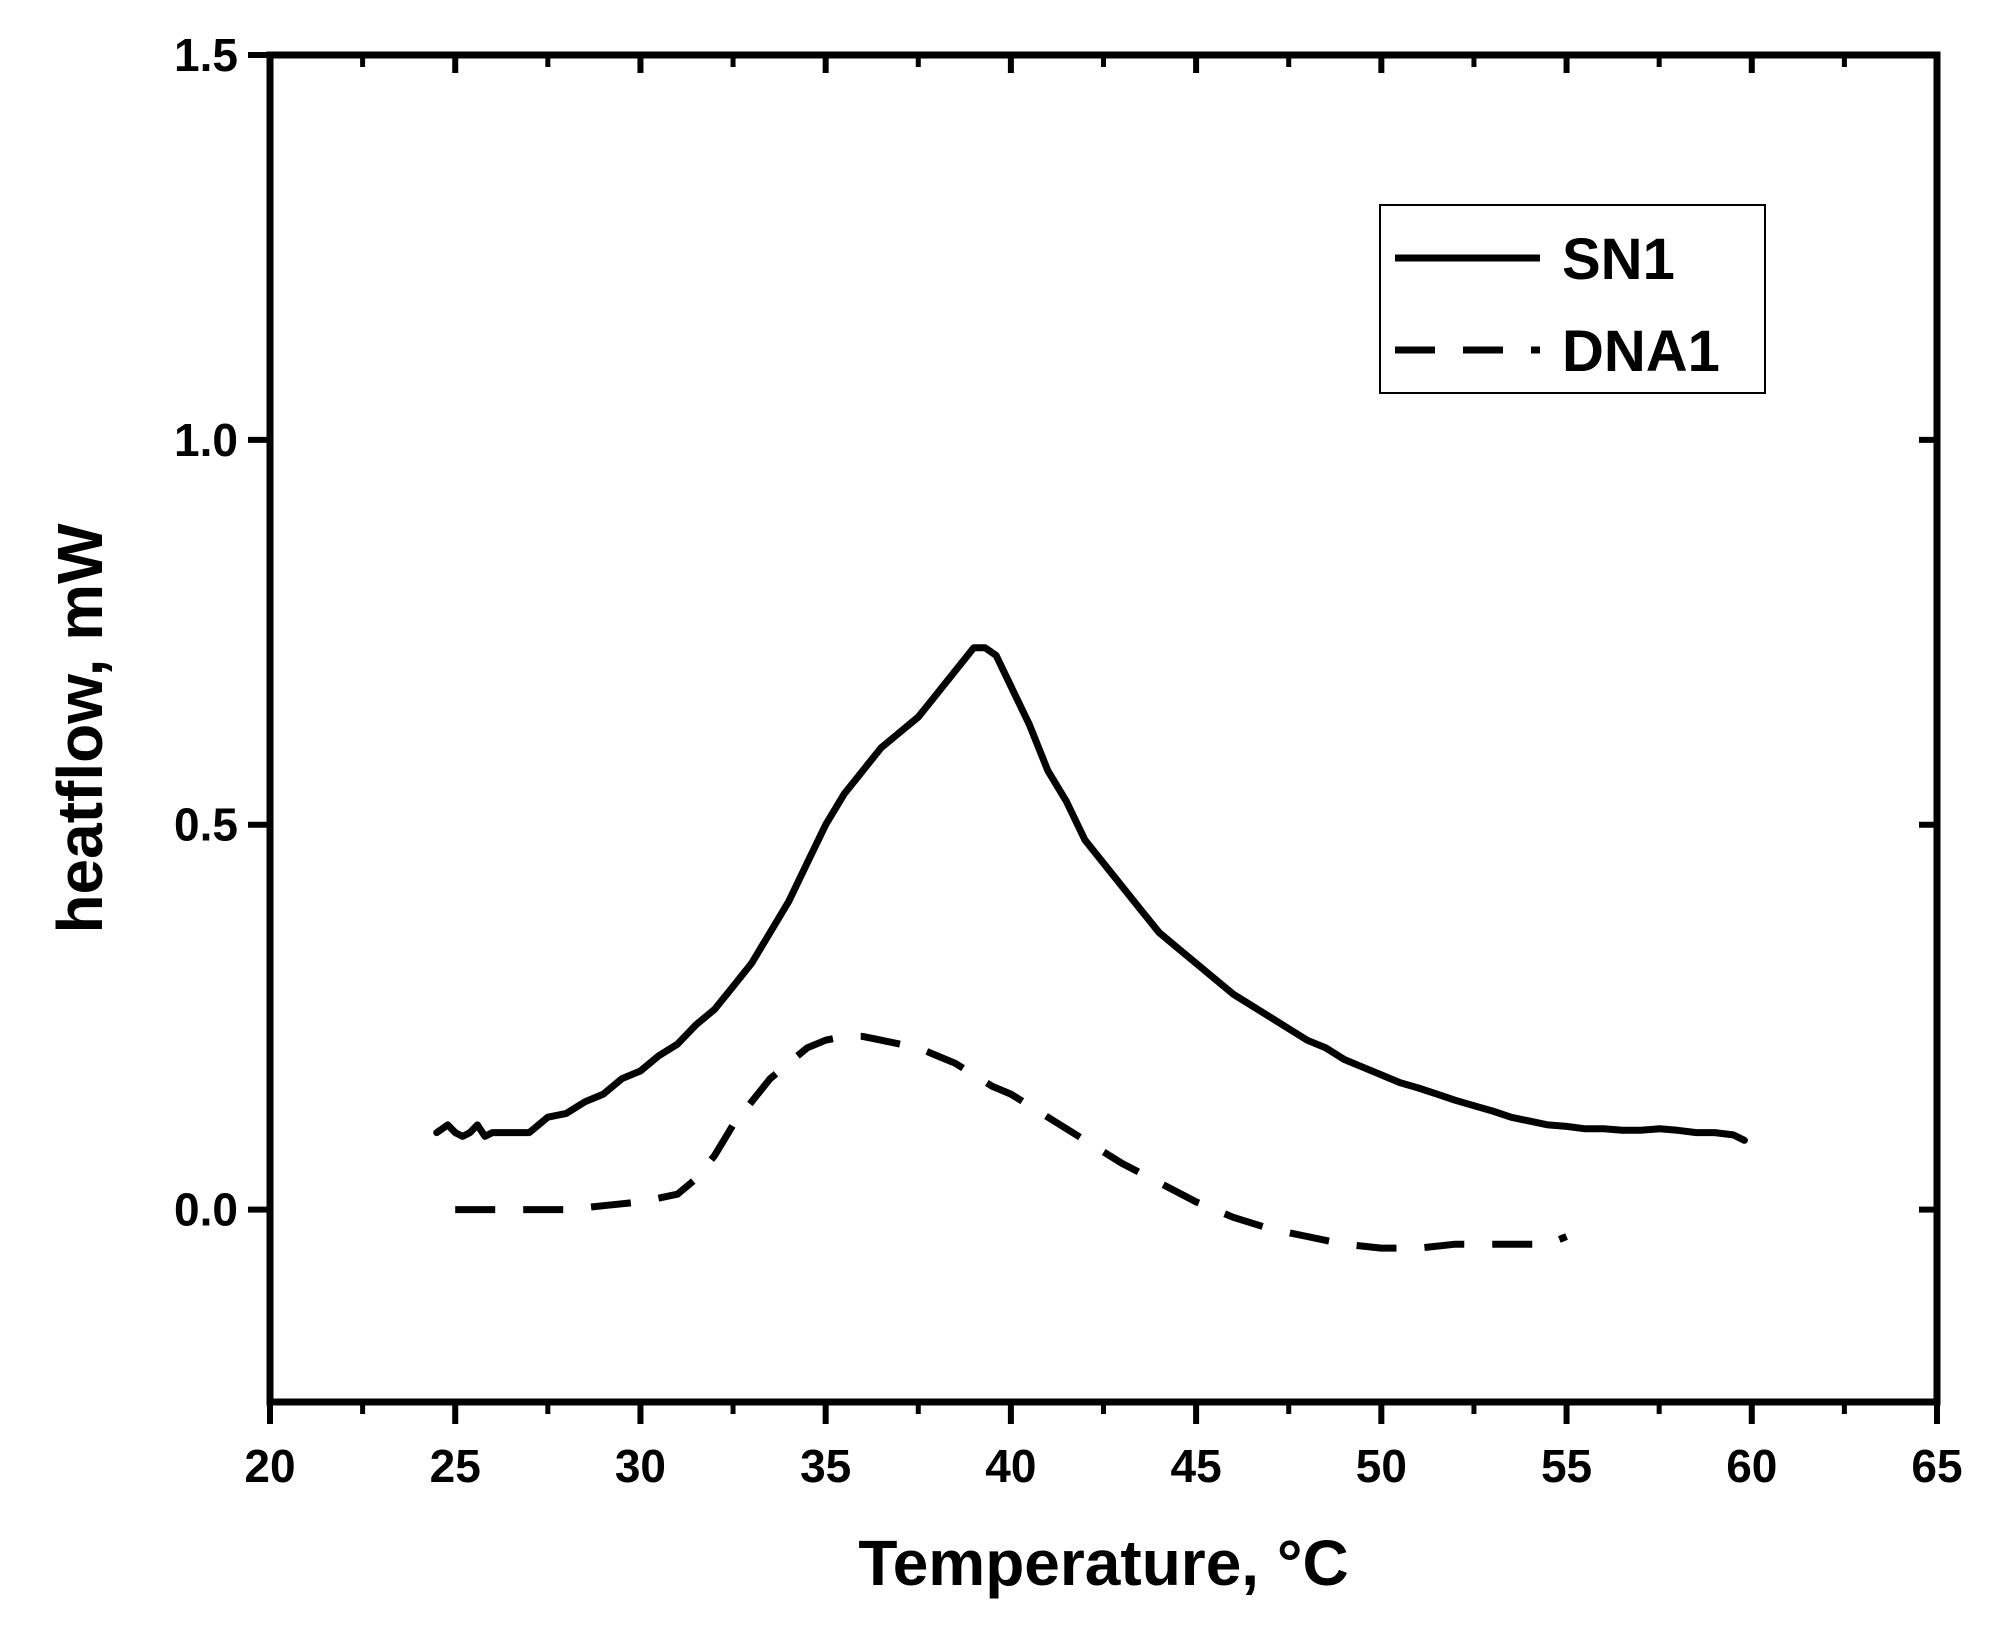  Describe the element at coordinates (206, 440) in the screenshot. I see `y-tick-label: 1.0` at that location.